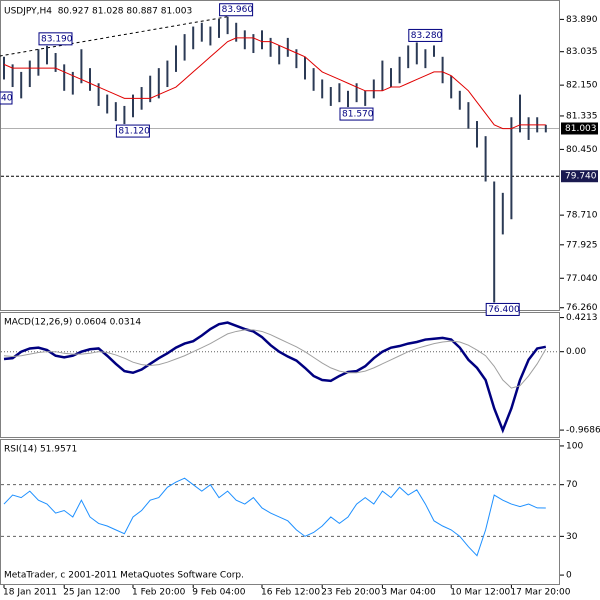 The height and width of the screenshot is (600, 600). What do you see at coordinates (582, 308) in the screenshot?
I see `y-tick-label: 76.260` at bounding box center [582, 308].